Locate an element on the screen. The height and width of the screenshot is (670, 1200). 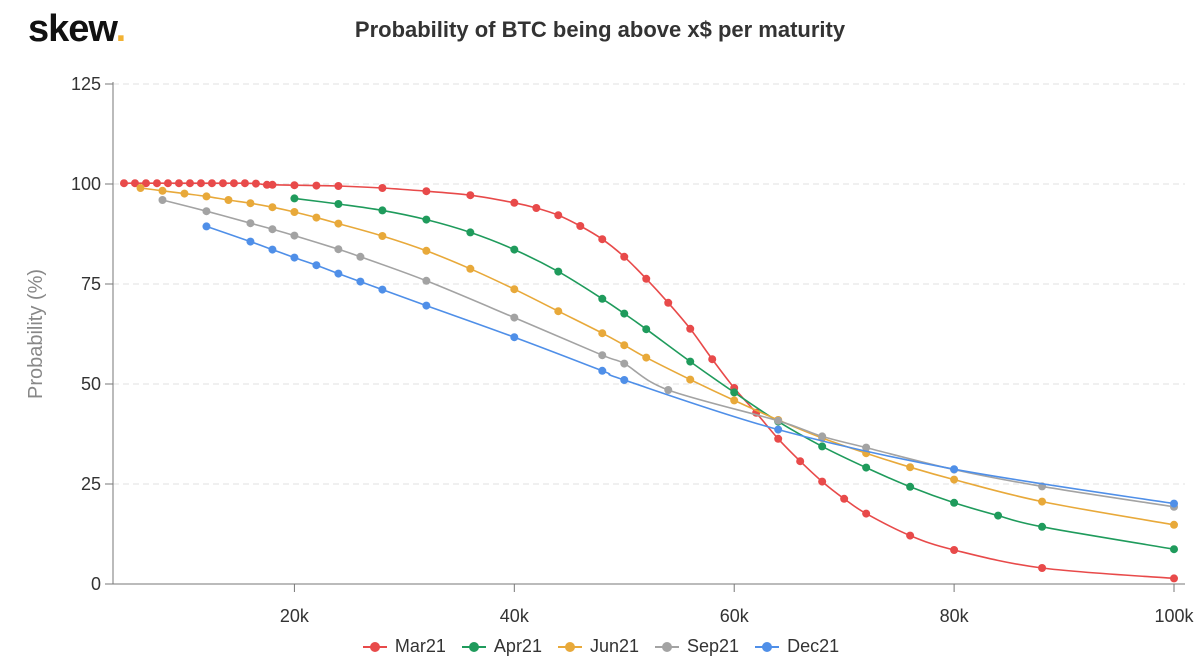
legend-label: Dec21 is located at coordinates (813, 646).